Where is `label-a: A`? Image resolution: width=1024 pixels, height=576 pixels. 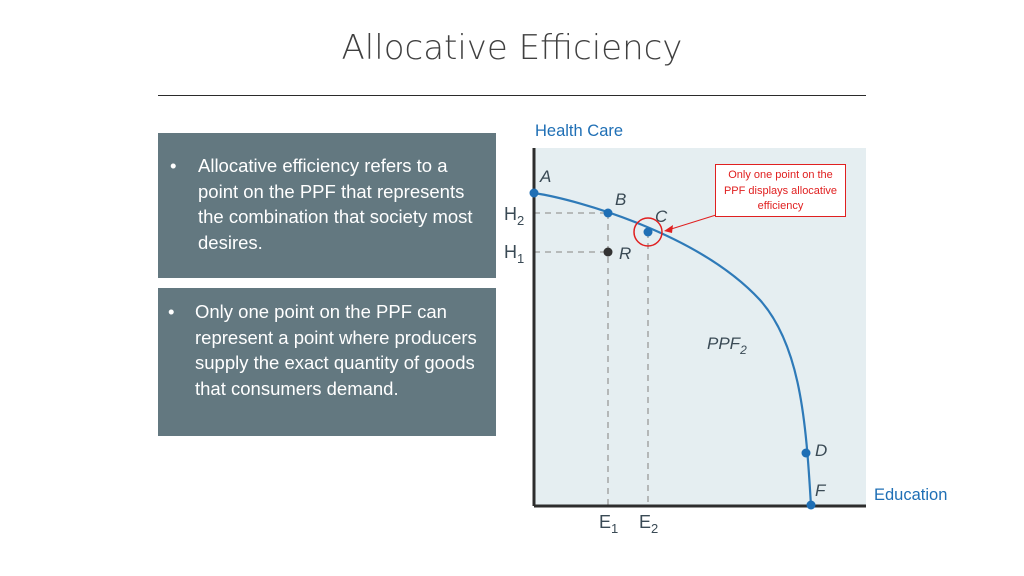 label-a: A is located at coordinates (545, 176).